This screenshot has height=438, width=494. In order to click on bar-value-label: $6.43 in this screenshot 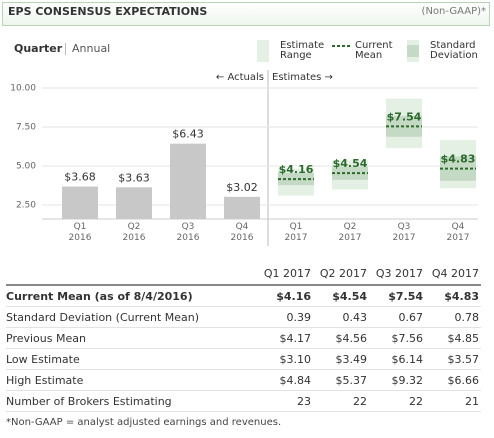, I will do `click(188, 134)`.